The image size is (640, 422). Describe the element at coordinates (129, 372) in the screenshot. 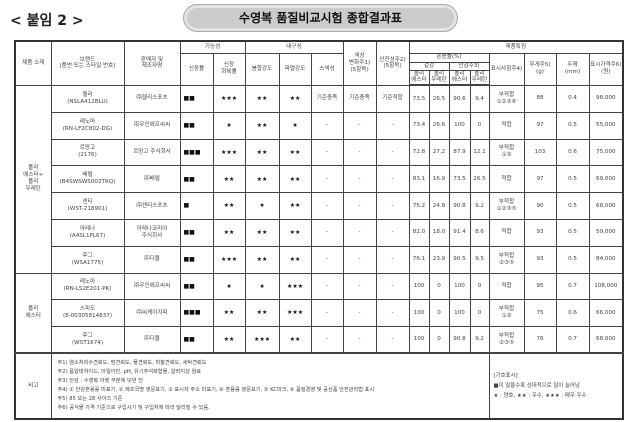

I see `footnote: 주2) 폼알데하이드, 아릴아민, pH, 유기주석화합물, 알러지성 염료` at that location.